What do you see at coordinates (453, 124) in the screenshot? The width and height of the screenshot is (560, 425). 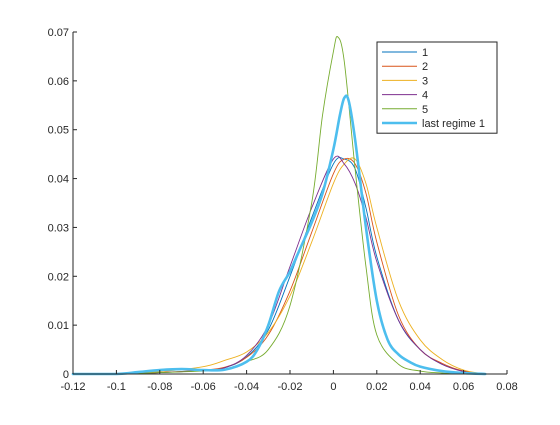 I see `legend-label-6: last regime 1` at bounding box center [453, 124].